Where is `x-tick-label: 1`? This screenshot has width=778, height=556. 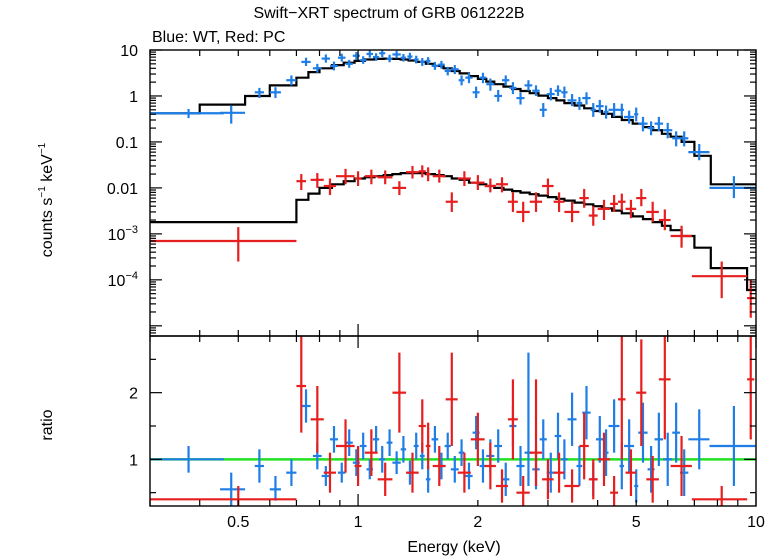
x-tick-label: 1 is located at coordinates (358, 522).